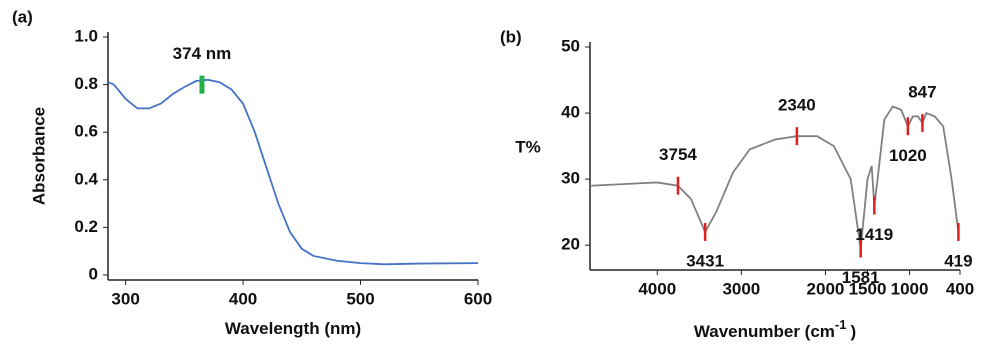  Describe the element at coordinates (797, 105) in the screenshot. I see `peak-label: 2340` at that location.